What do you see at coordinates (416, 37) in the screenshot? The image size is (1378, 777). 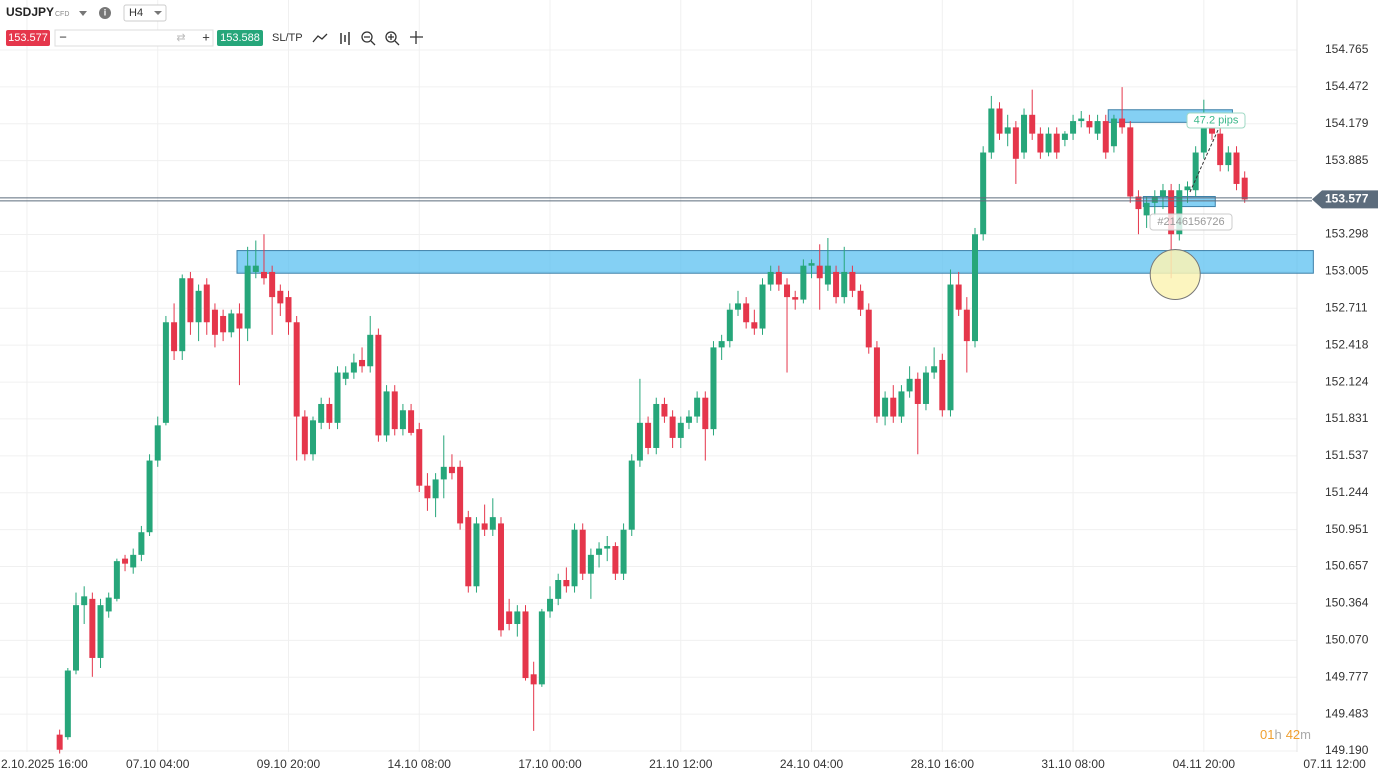 I see `crosshair-icon` at bounding box center [416, 37].